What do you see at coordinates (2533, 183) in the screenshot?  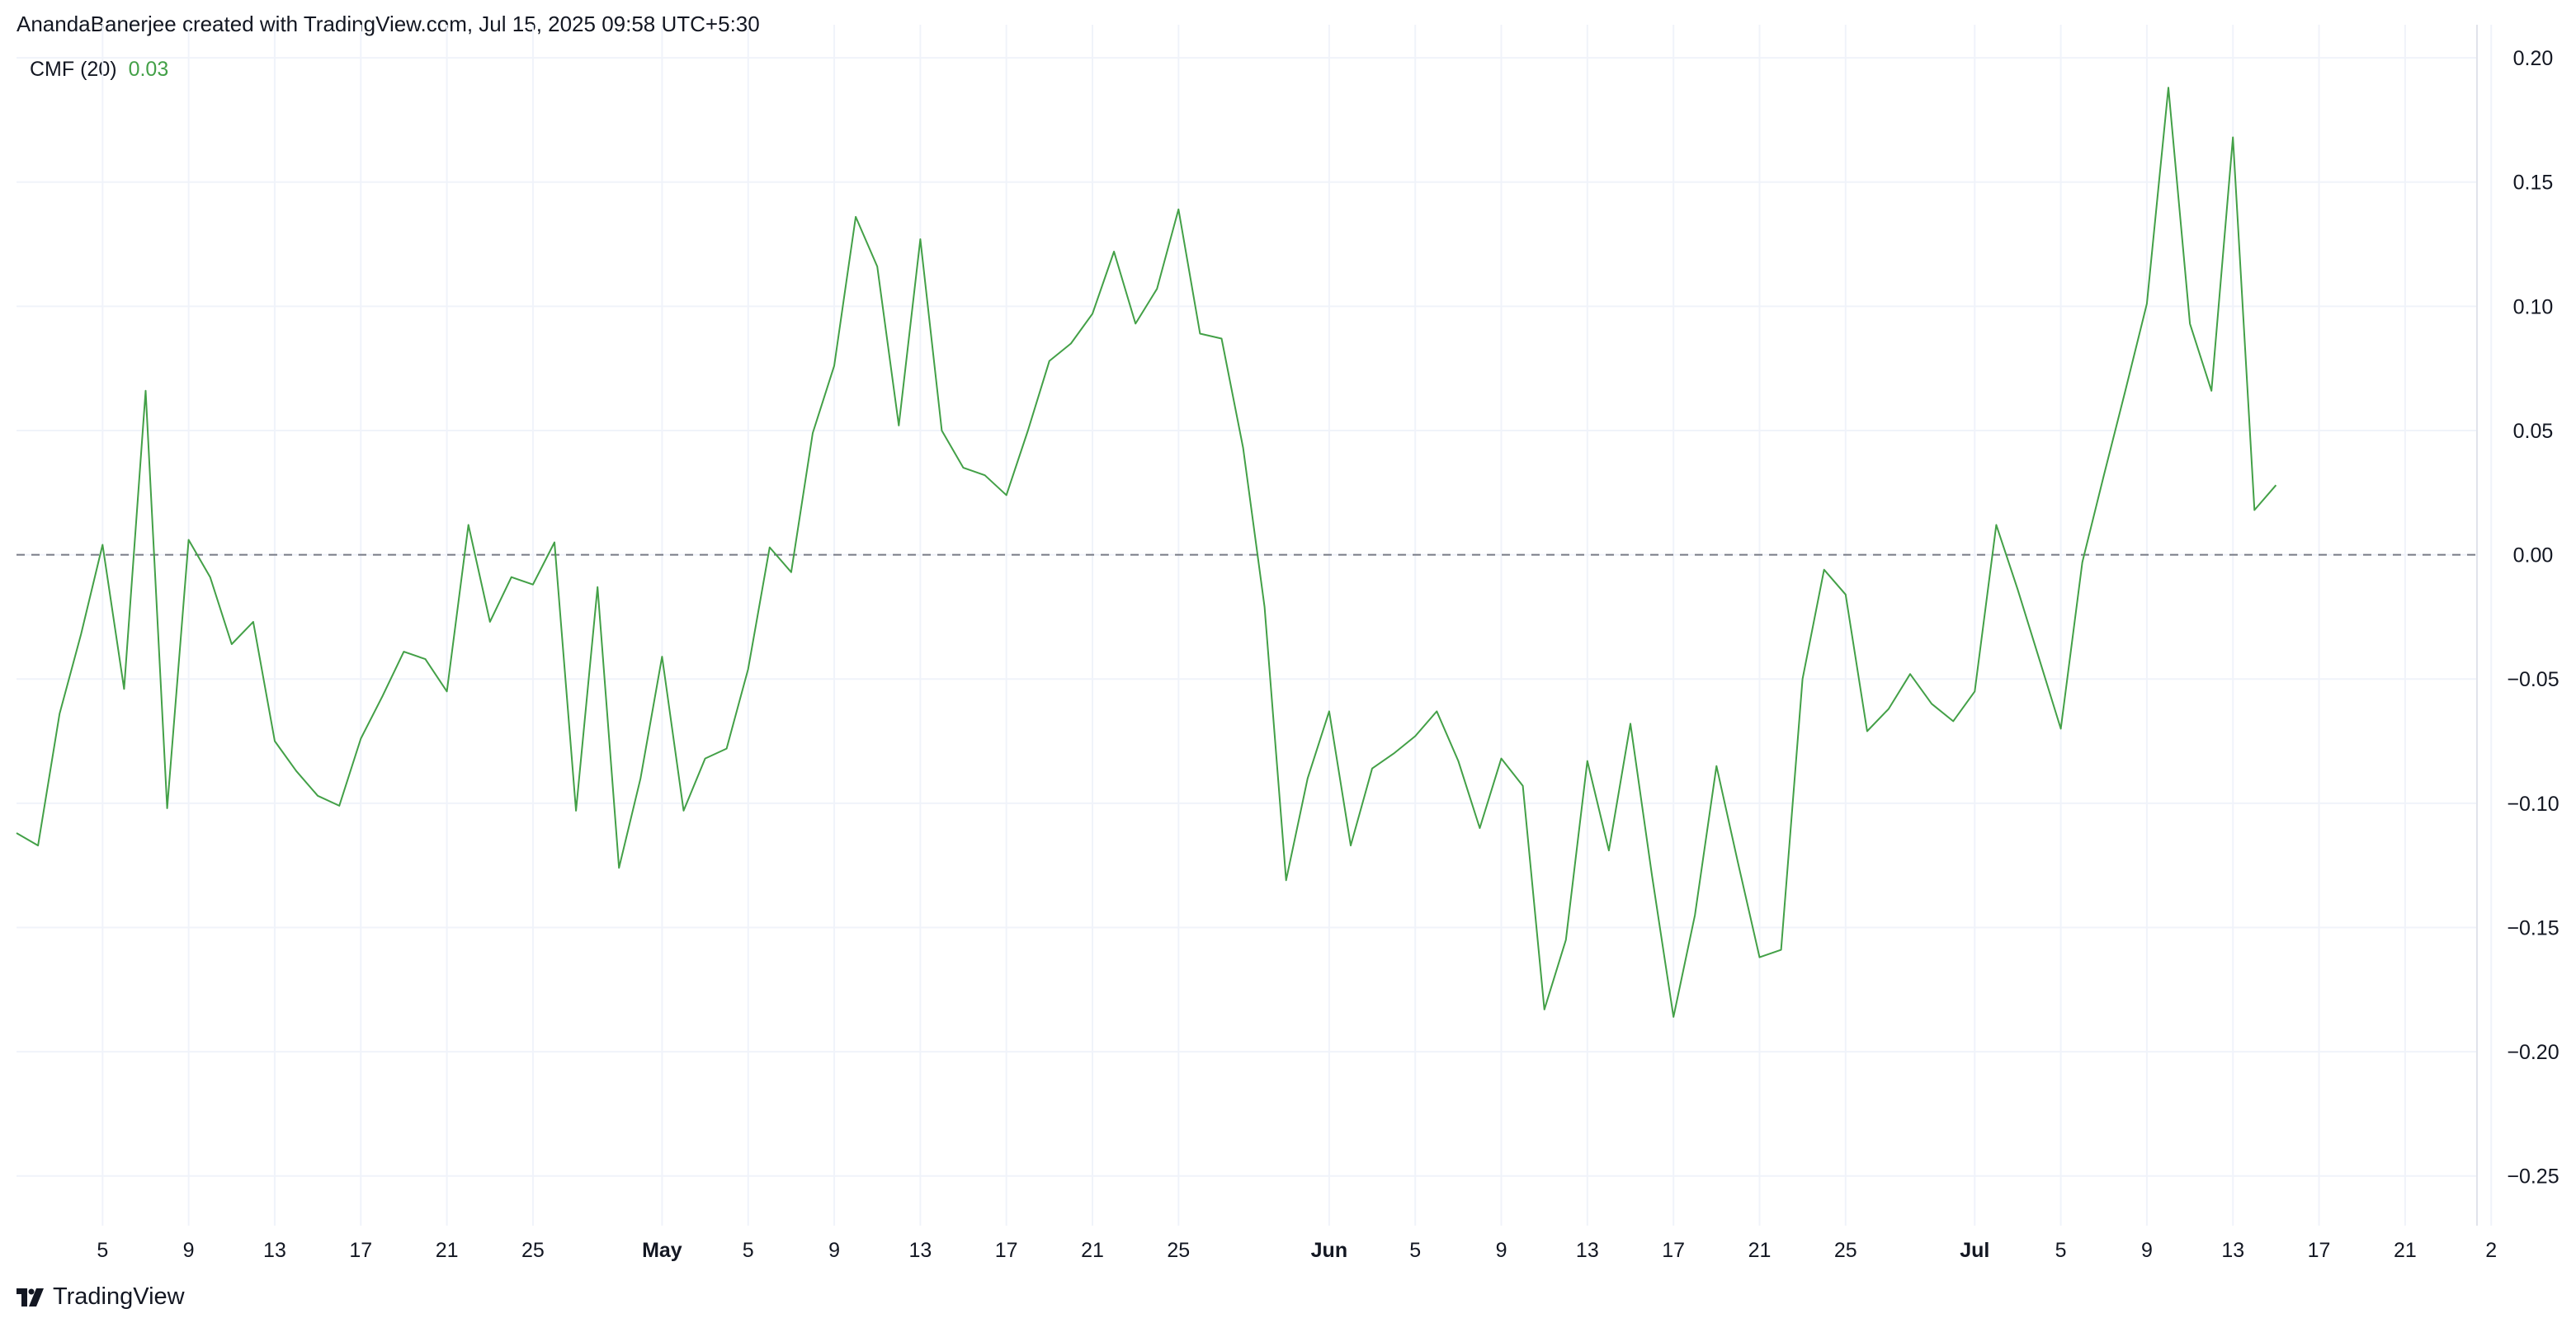 I see `y-tick-label: 0.15` at bounding box center [2533, 183].